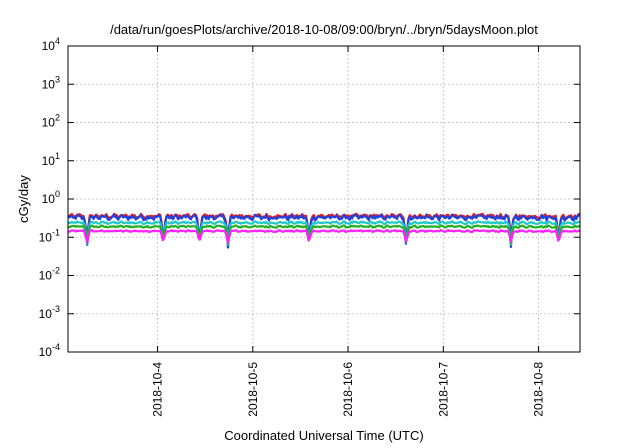 The height and width of the screenshot is (448, 640). I want to click on y-tick-label: 10⁻¹, so click(49, 235).